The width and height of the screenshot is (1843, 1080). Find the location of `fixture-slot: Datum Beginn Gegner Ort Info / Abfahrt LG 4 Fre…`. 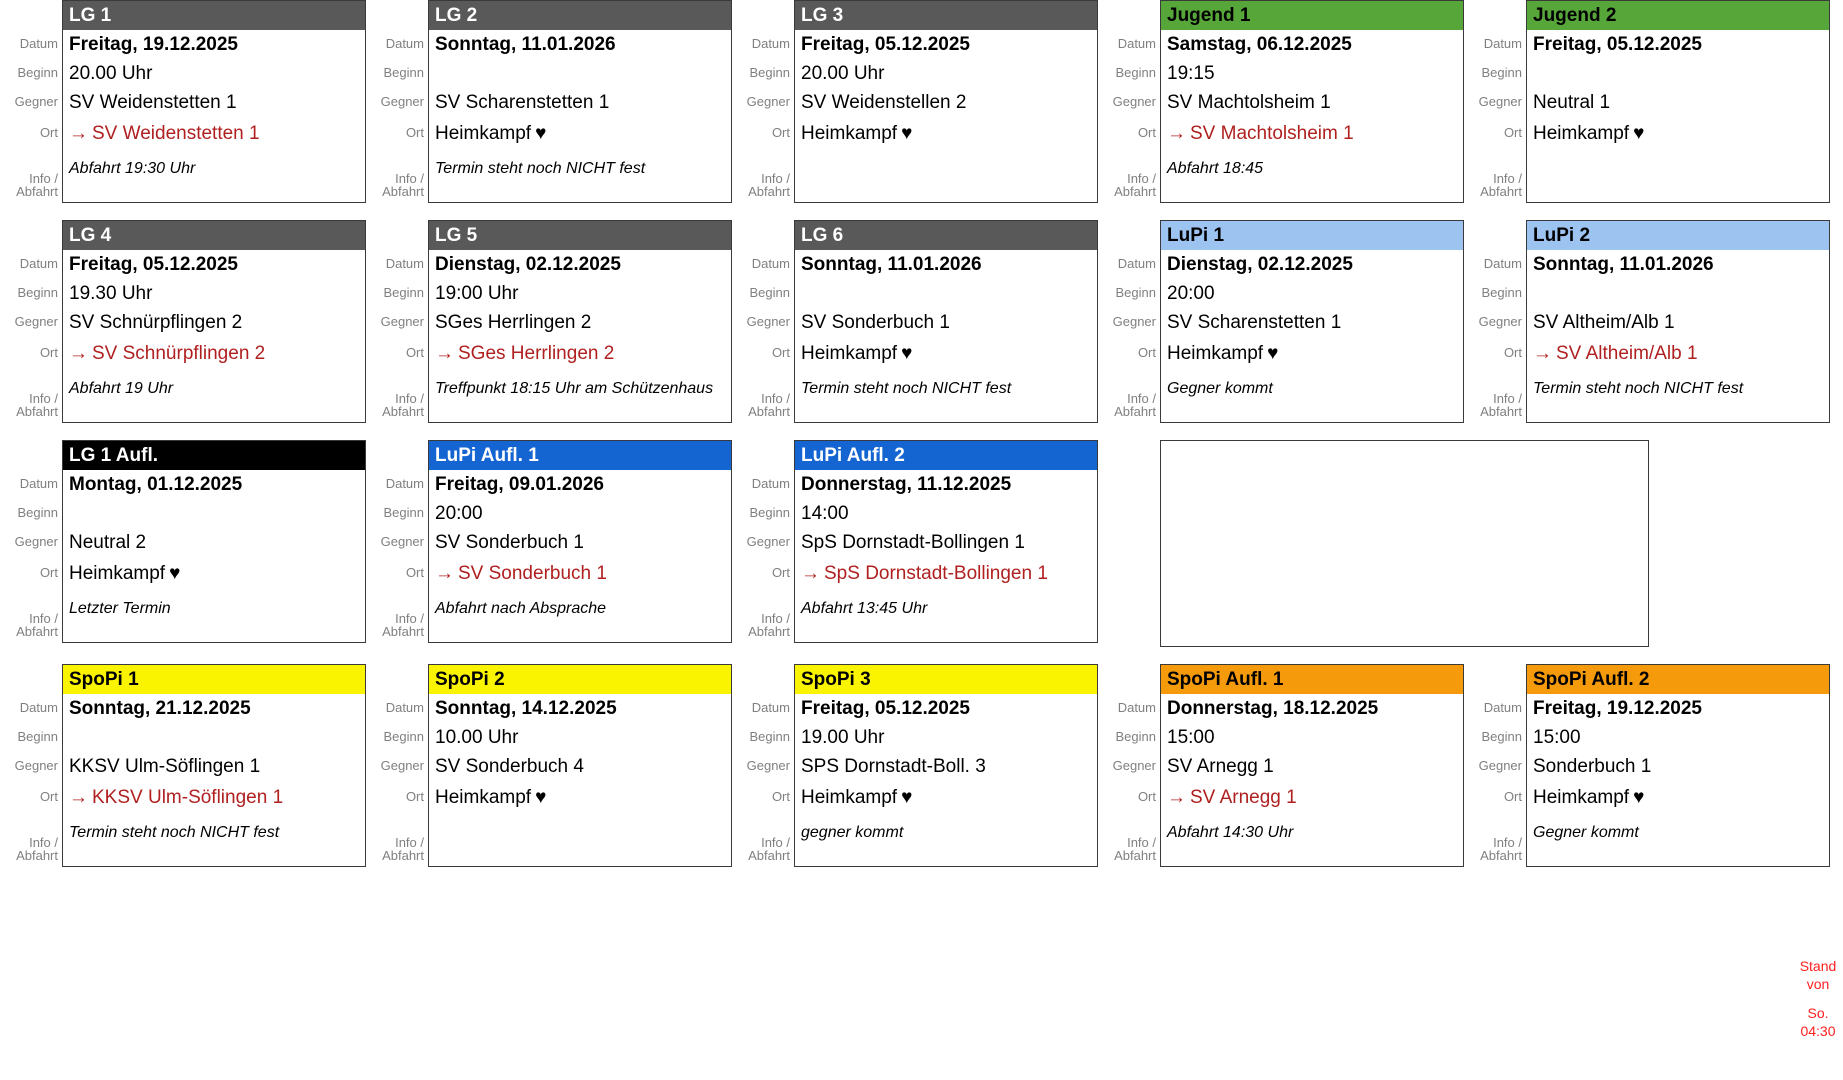

fixture-slot: Datum Beginn Gegner Ort Info / Abfahrt LG 4 Fre… is located at coordinates (183, 321).